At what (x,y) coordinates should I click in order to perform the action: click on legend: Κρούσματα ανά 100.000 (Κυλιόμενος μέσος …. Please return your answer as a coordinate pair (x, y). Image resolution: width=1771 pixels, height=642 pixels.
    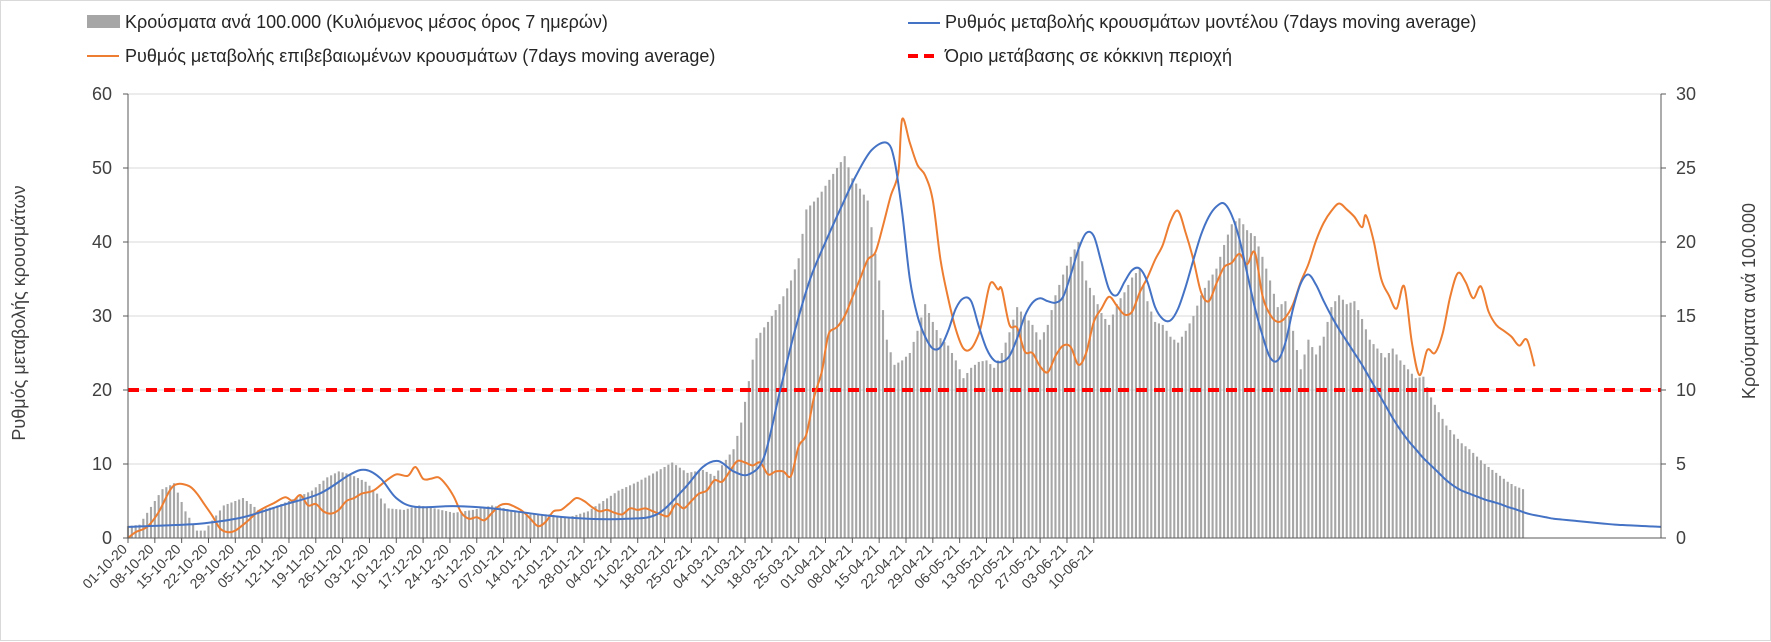
    Looking at the image, I should click on (781, 39).